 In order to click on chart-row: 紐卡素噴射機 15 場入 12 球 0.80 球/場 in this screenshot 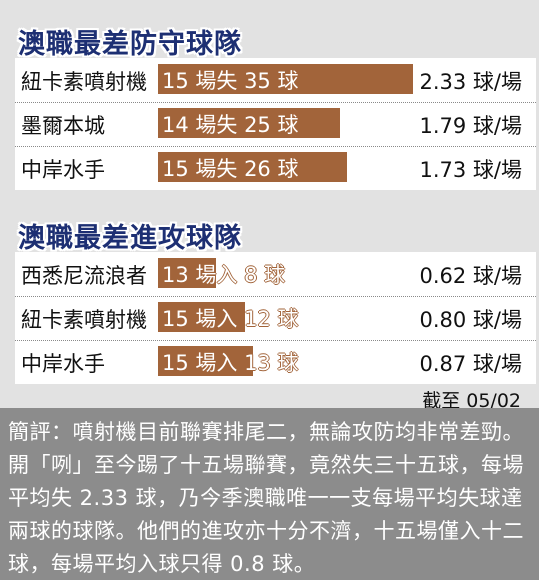, I will do `click(275, 318)`.